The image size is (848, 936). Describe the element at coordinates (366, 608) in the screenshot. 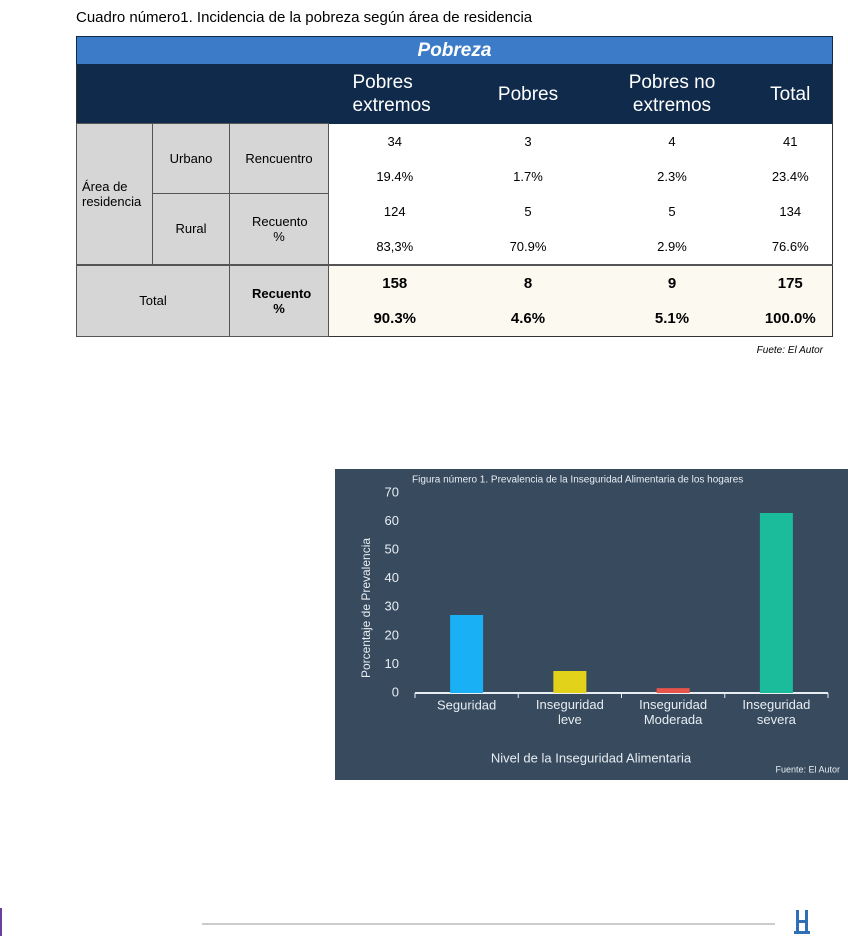

I see `y-axis-label: Porcentaje de Prevalencia` at that location.